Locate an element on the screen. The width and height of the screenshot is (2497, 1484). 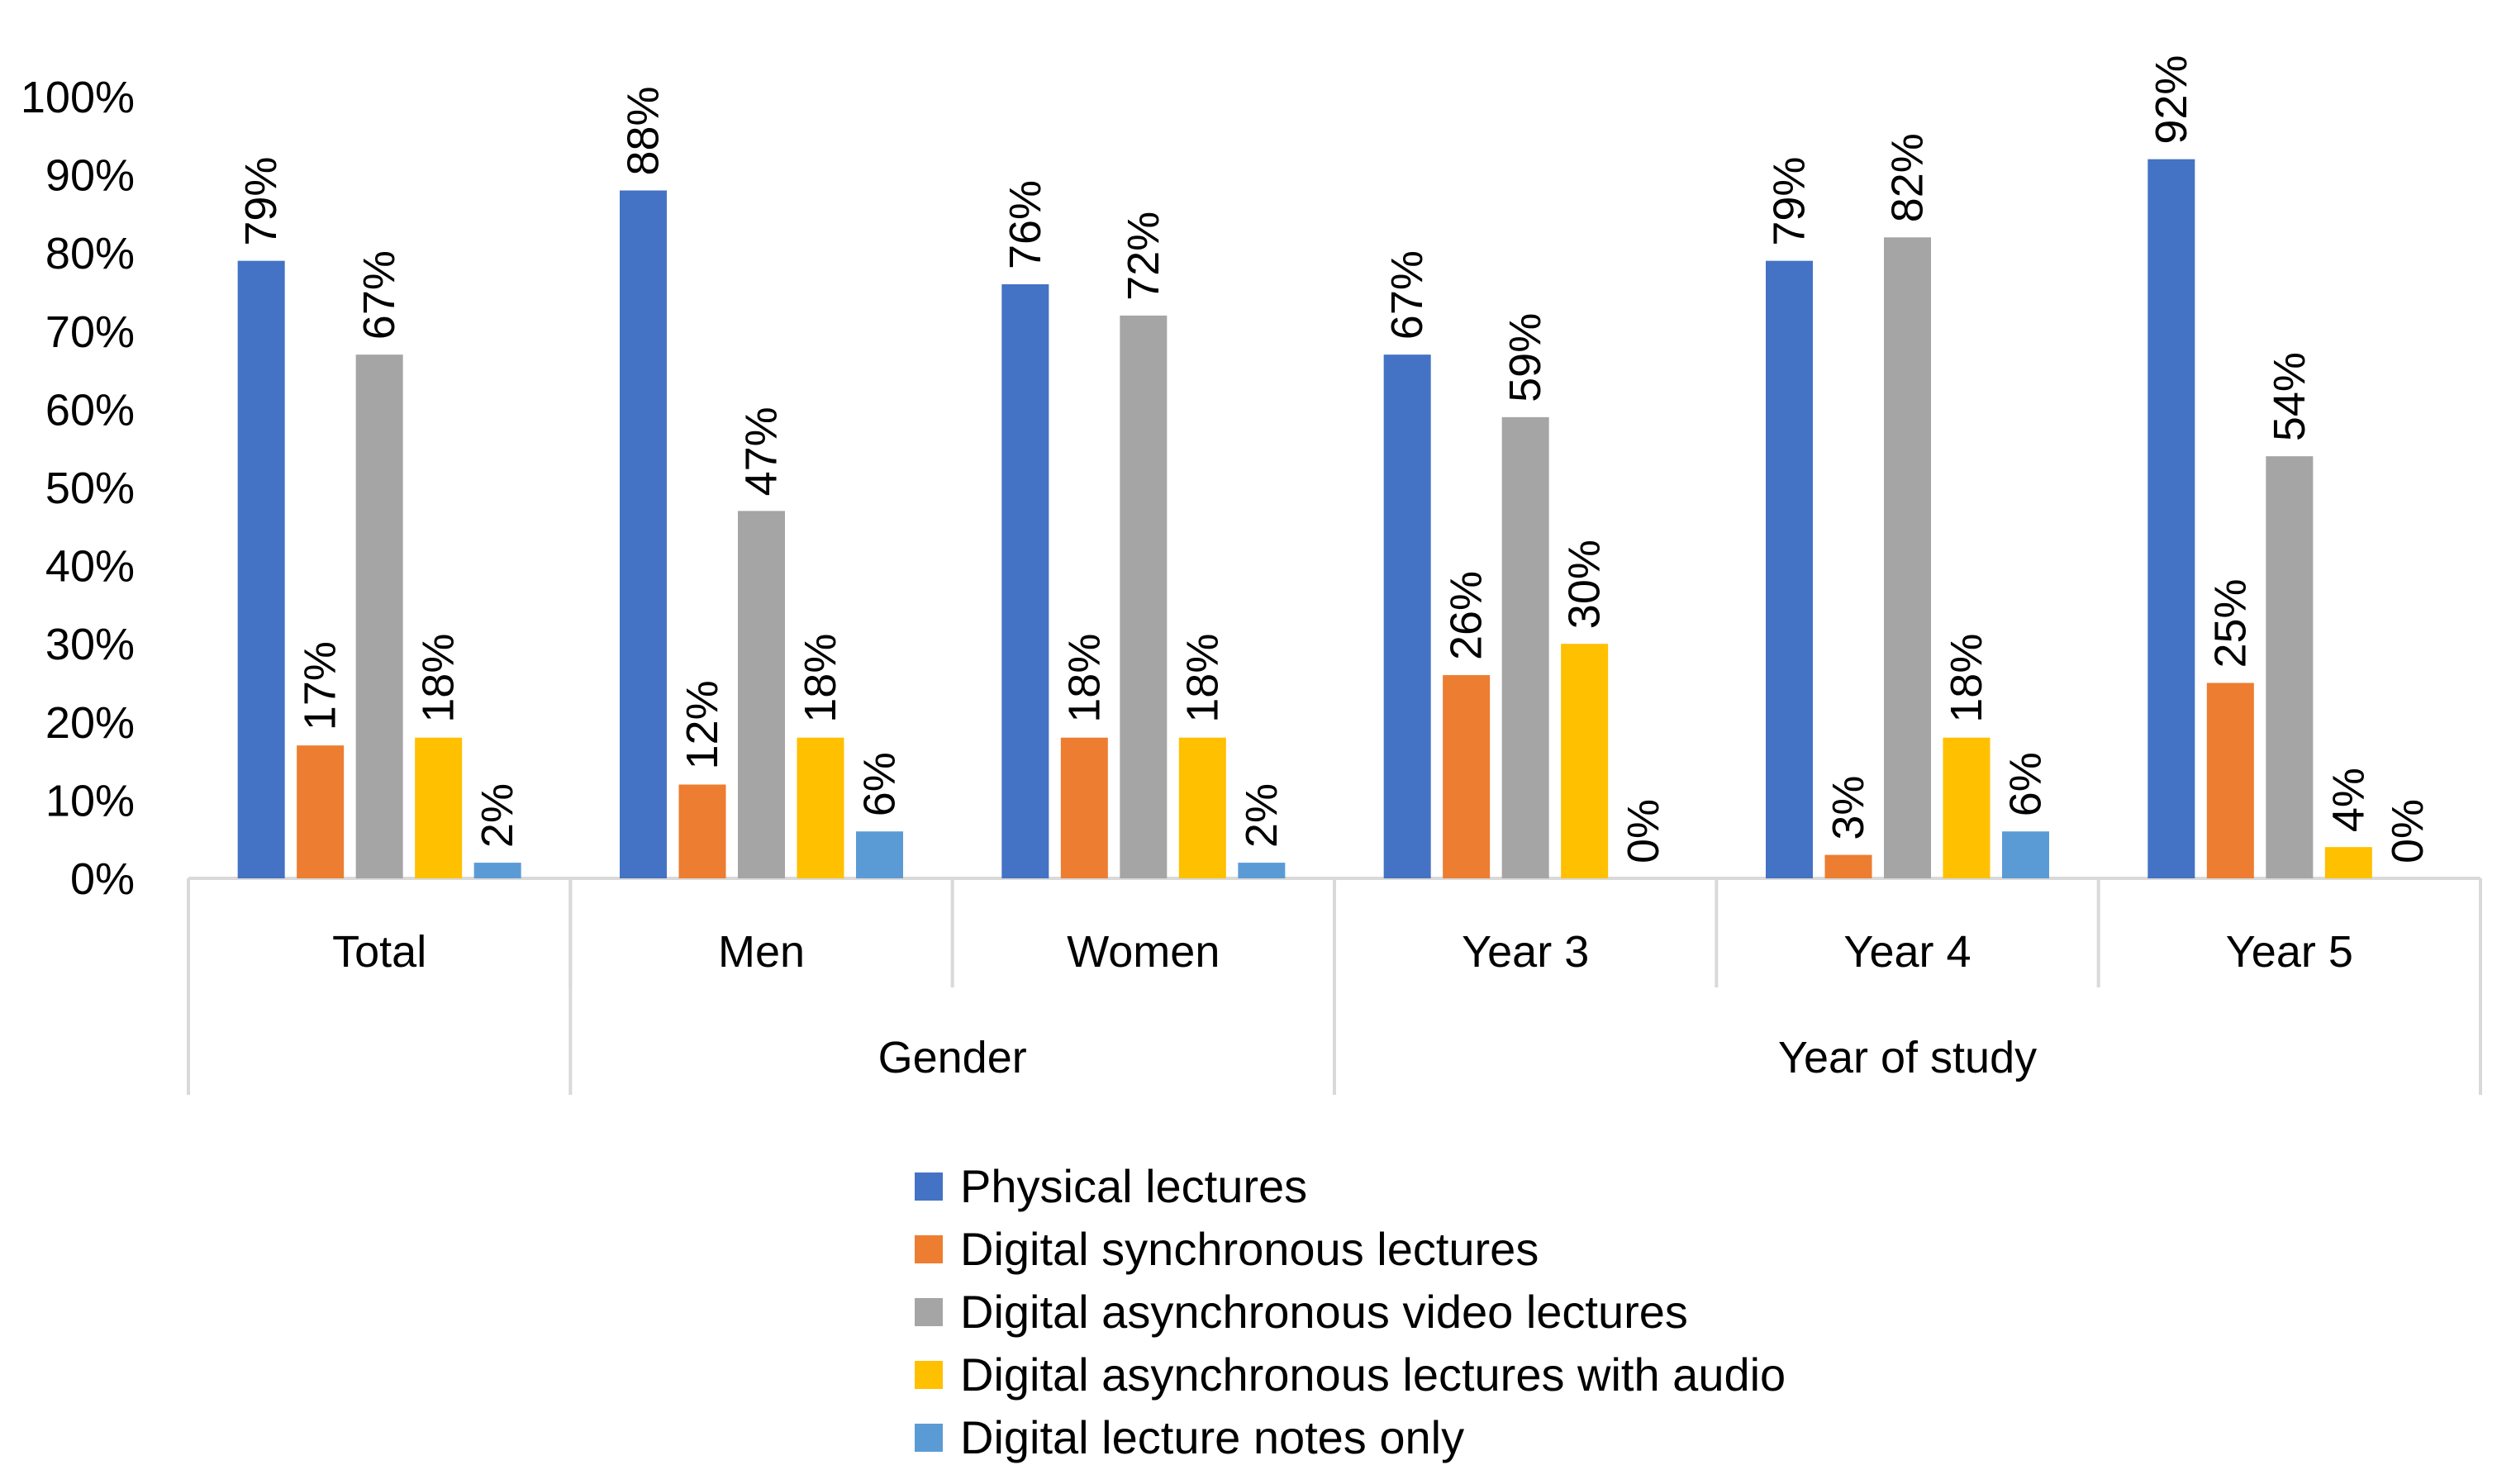
y-tick-label: 40% is located at coordinates (90, 567).